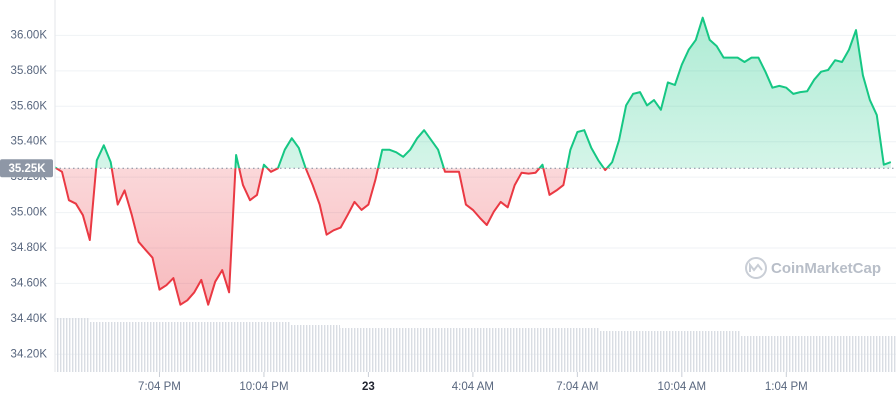 The height and width of the screenshot is (400, 896). Describe the element at coordinates (577, 387) in the screenshot. I see `x-tick-label: 7:04 AM` at that location.